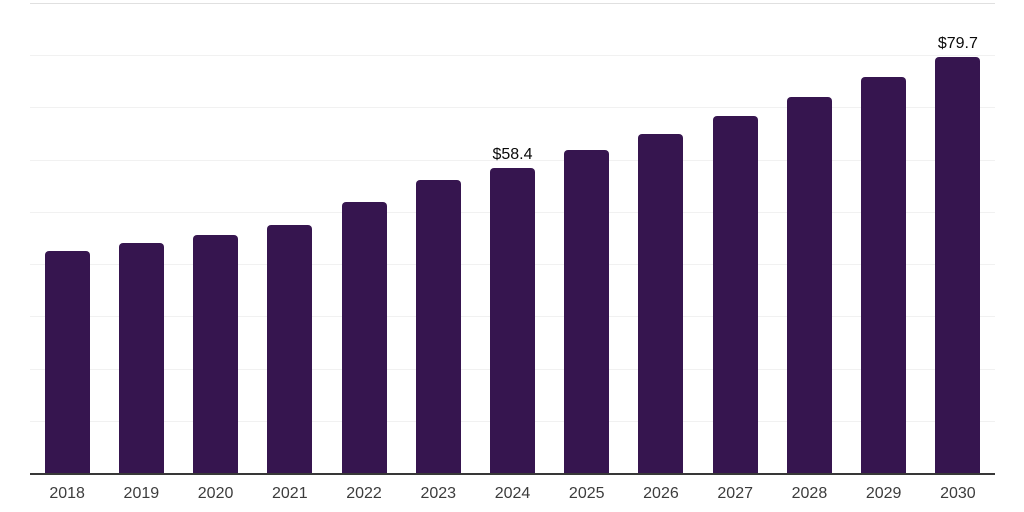  Describe the element at coordinates (141, 358) in the screenshot. I see `bar-2019` at that location.